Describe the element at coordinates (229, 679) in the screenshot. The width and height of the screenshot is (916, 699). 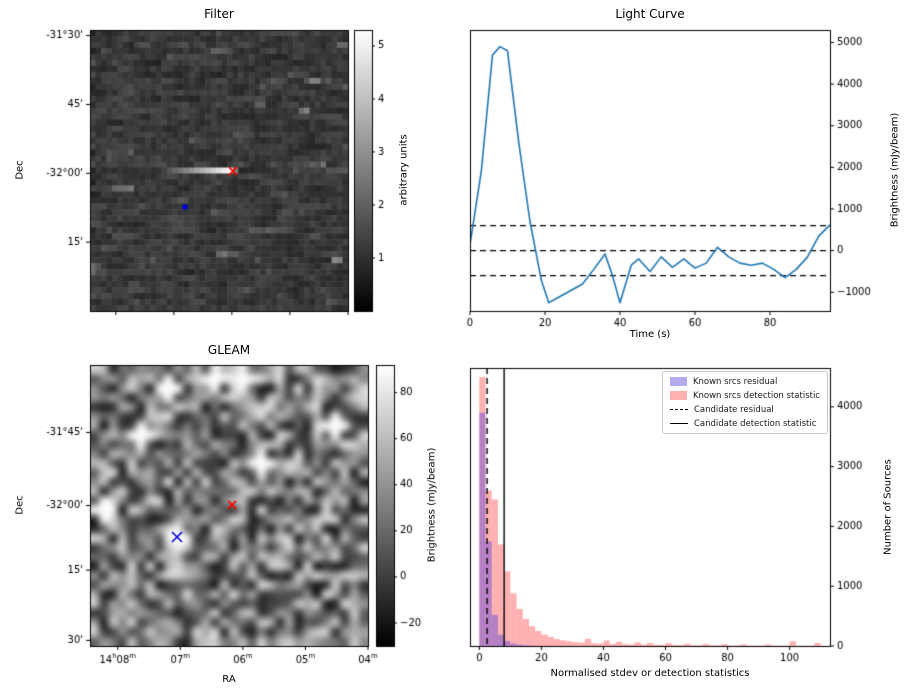
I see `ra-axis-label: RA` at that location.